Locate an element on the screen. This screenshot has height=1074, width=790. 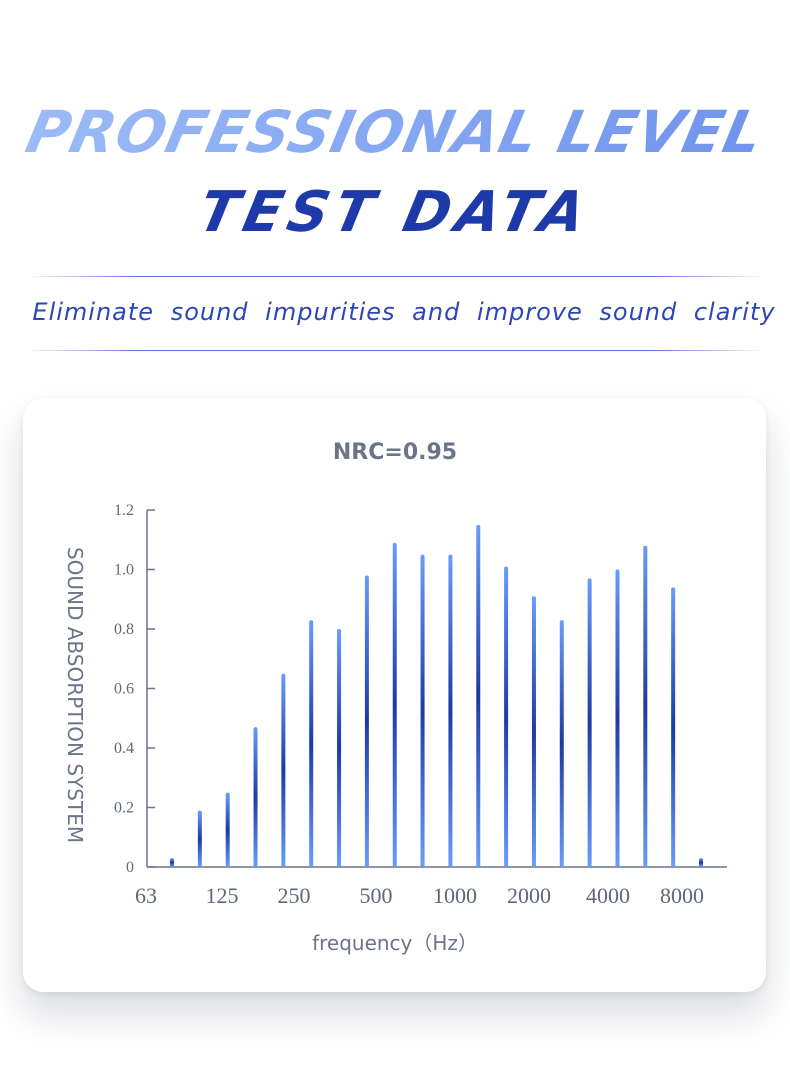
y-tick-label: 0.6 is located at coordinates (124, 689).